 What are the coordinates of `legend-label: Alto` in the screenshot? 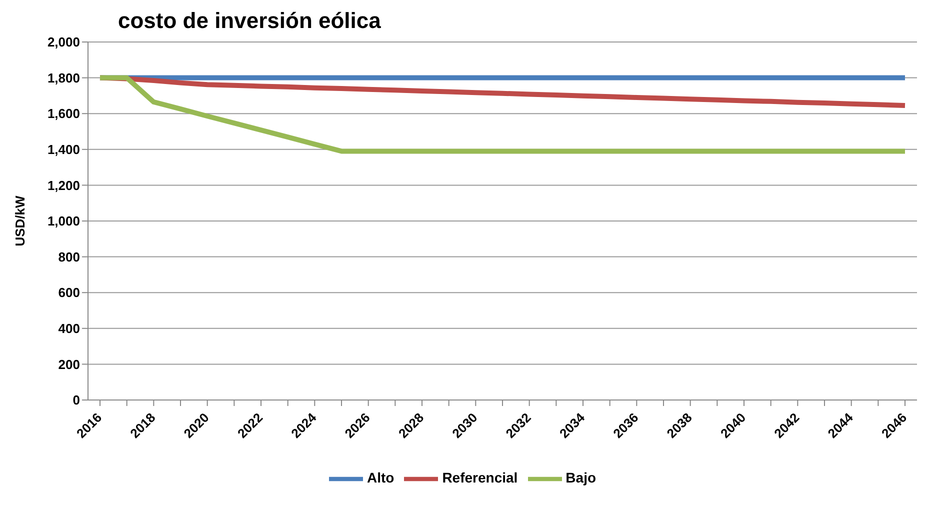 It's located at (380, 478).